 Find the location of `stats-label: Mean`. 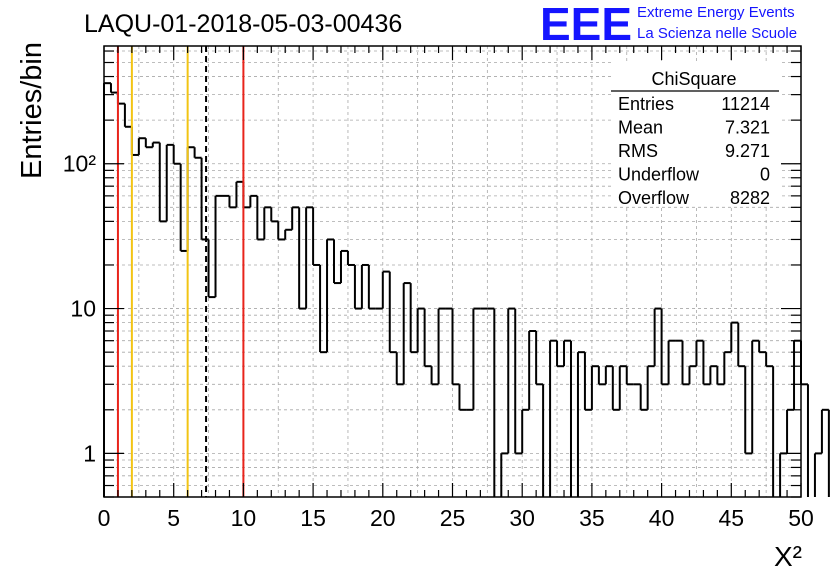

stats-label: Mean is located at coordinates (640, 128).